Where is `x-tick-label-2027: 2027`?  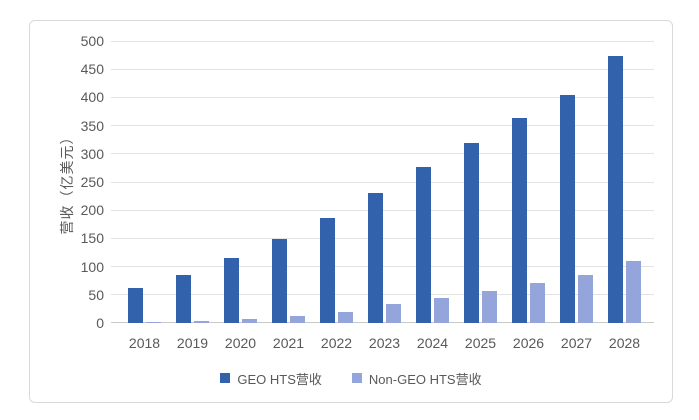 x-tick-label-2027: 2027 is located at coordinates (576, 343).